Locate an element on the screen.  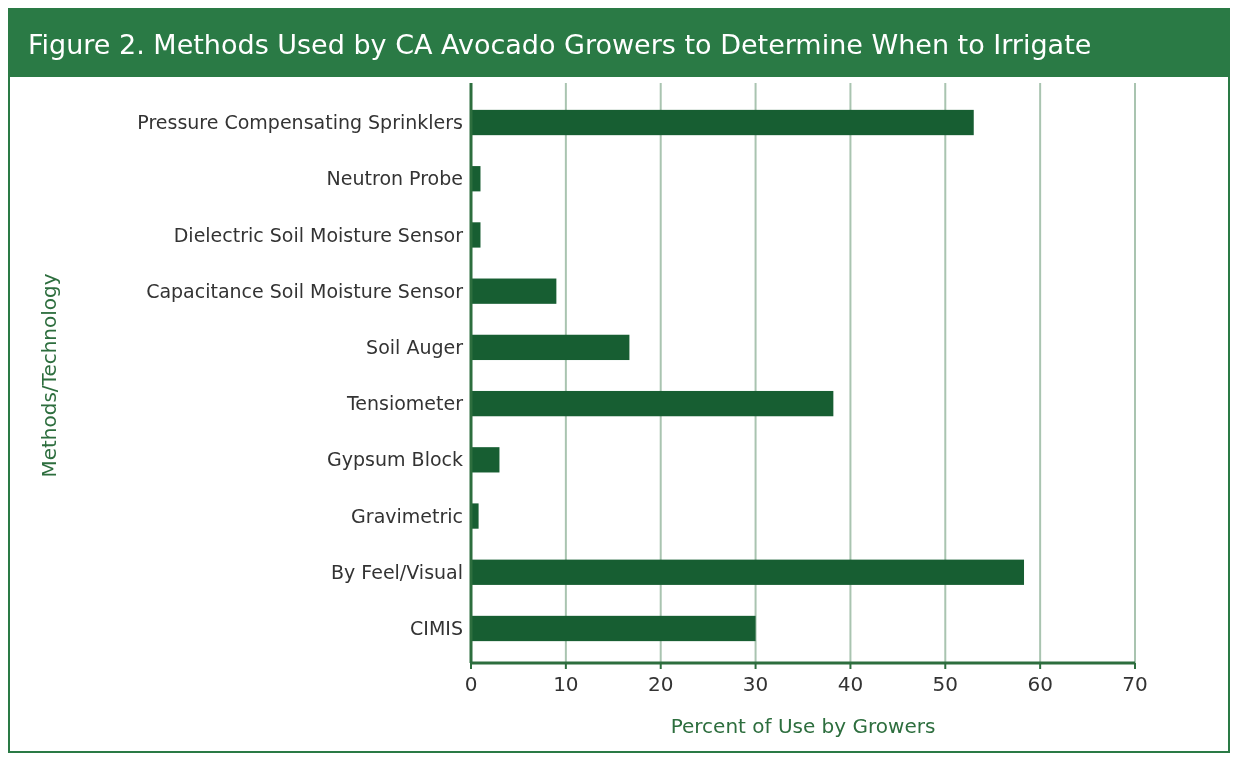
y-axis-title: Methods/Technology is located at coordinates (49, 375).